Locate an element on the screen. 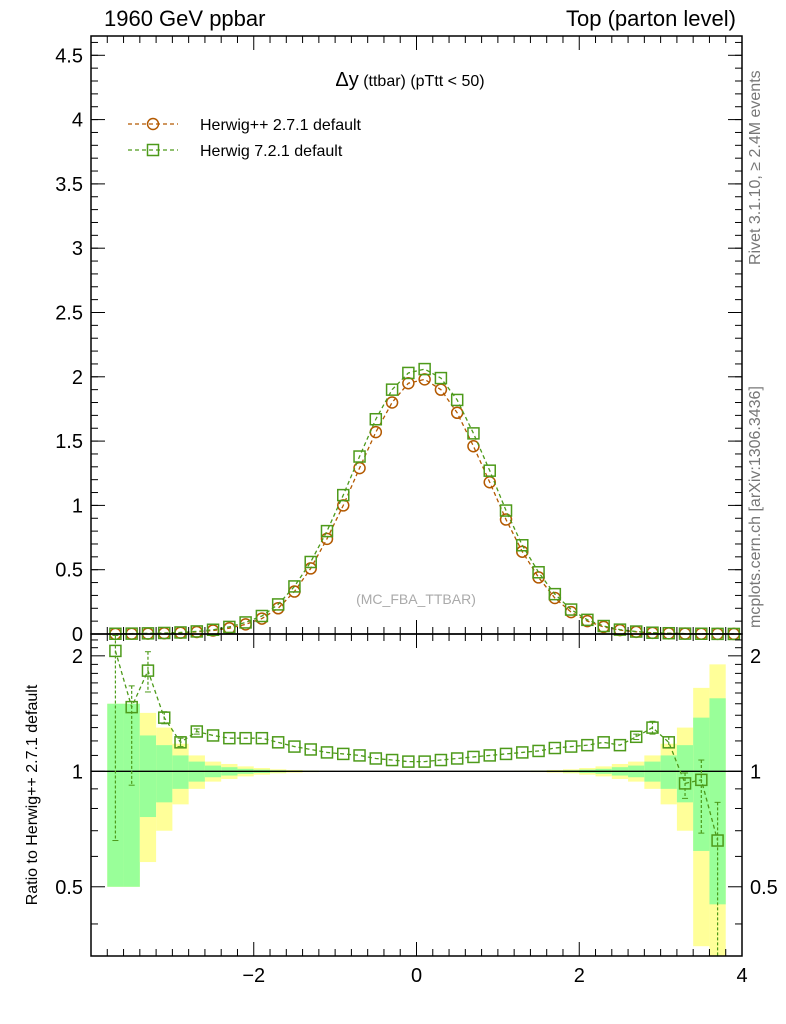 This screenshot has height=1024, width=786. ratio-ylabel: Ratio to Herwig++ 2.7.1 default is located at coordinates (32, 794).